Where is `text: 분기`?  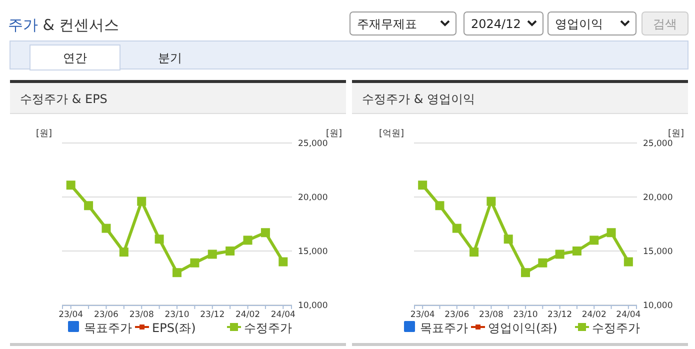 text: 분기 is located at coordinates (170, 58).